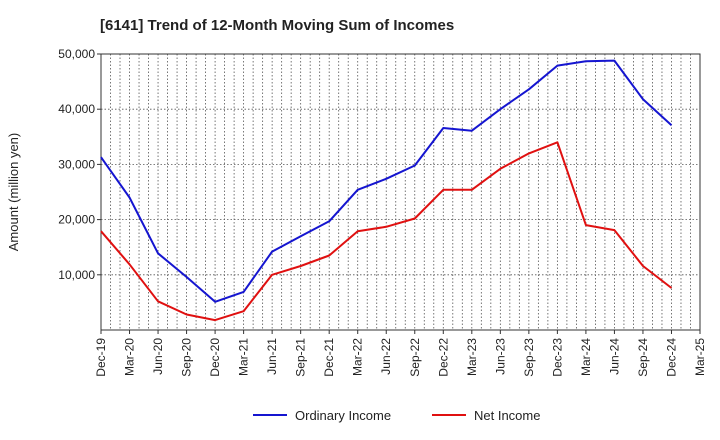  What do you see at coordinates (130, 357) in the screenshot?
I see `x-tick-label: Mar-20` at bounding box center [130, 357].